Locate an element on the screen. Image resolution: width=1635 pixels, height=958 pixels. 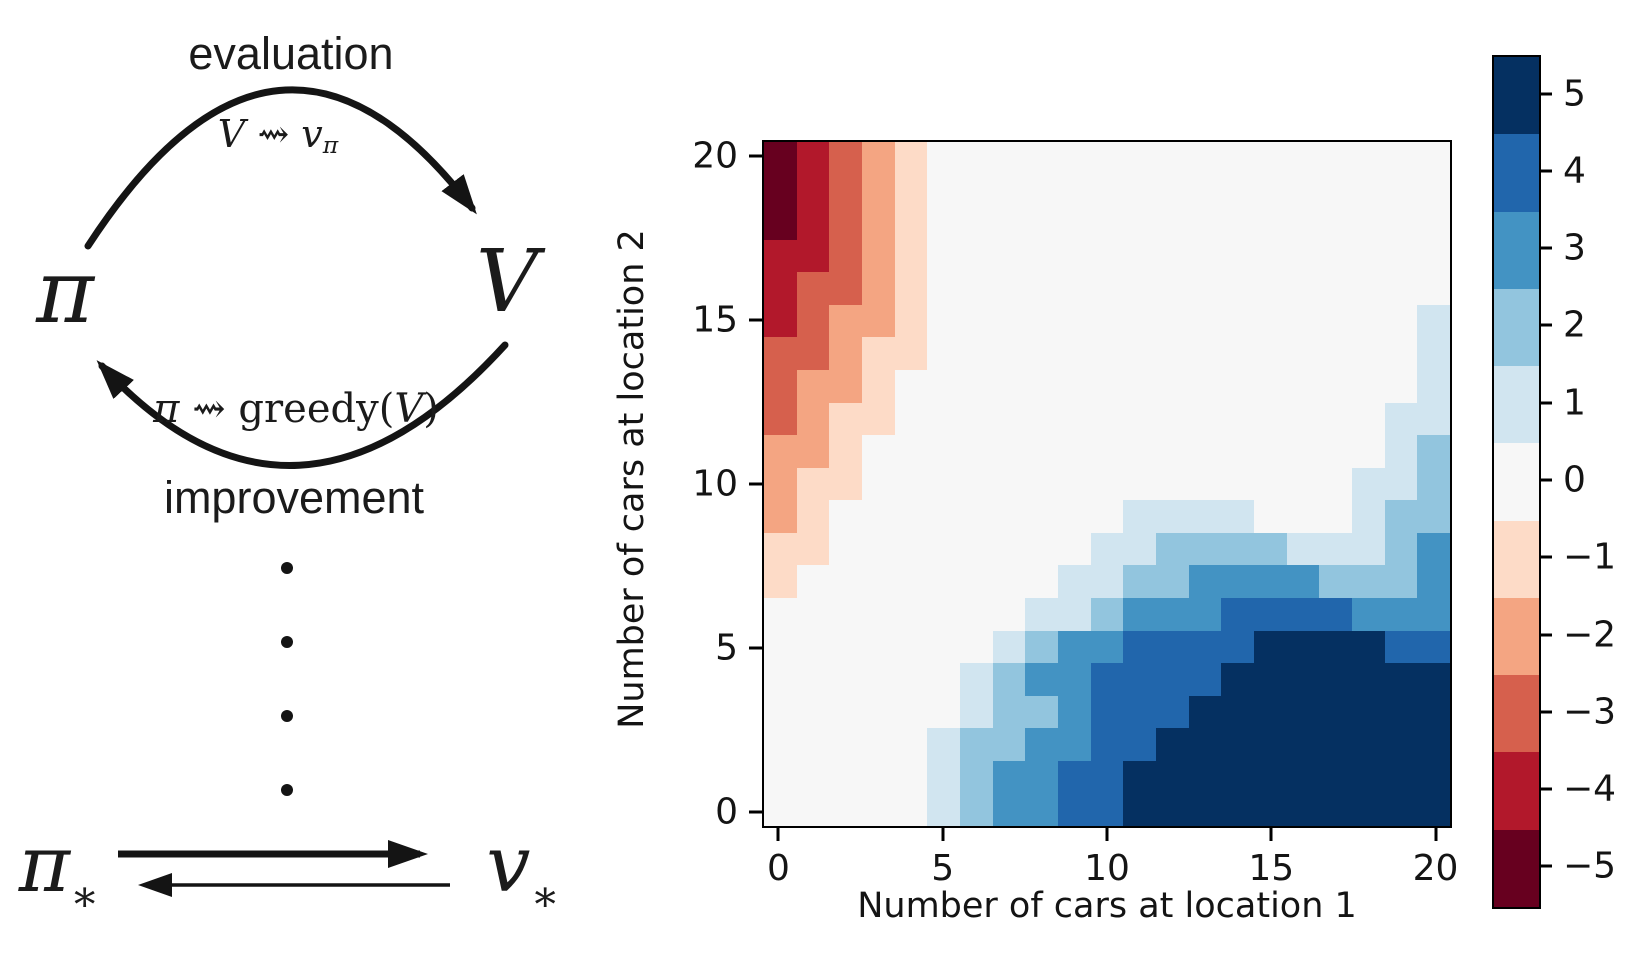
pi-star-symbol: π∗ is located at coordinates (59, 870).